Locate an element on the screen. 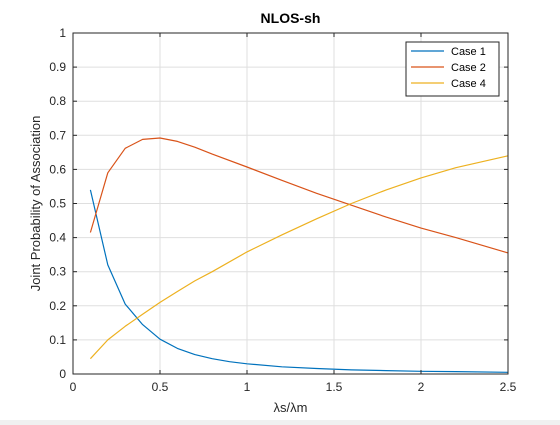  x-tick-label: 2 is located at coordinates (421, 387).